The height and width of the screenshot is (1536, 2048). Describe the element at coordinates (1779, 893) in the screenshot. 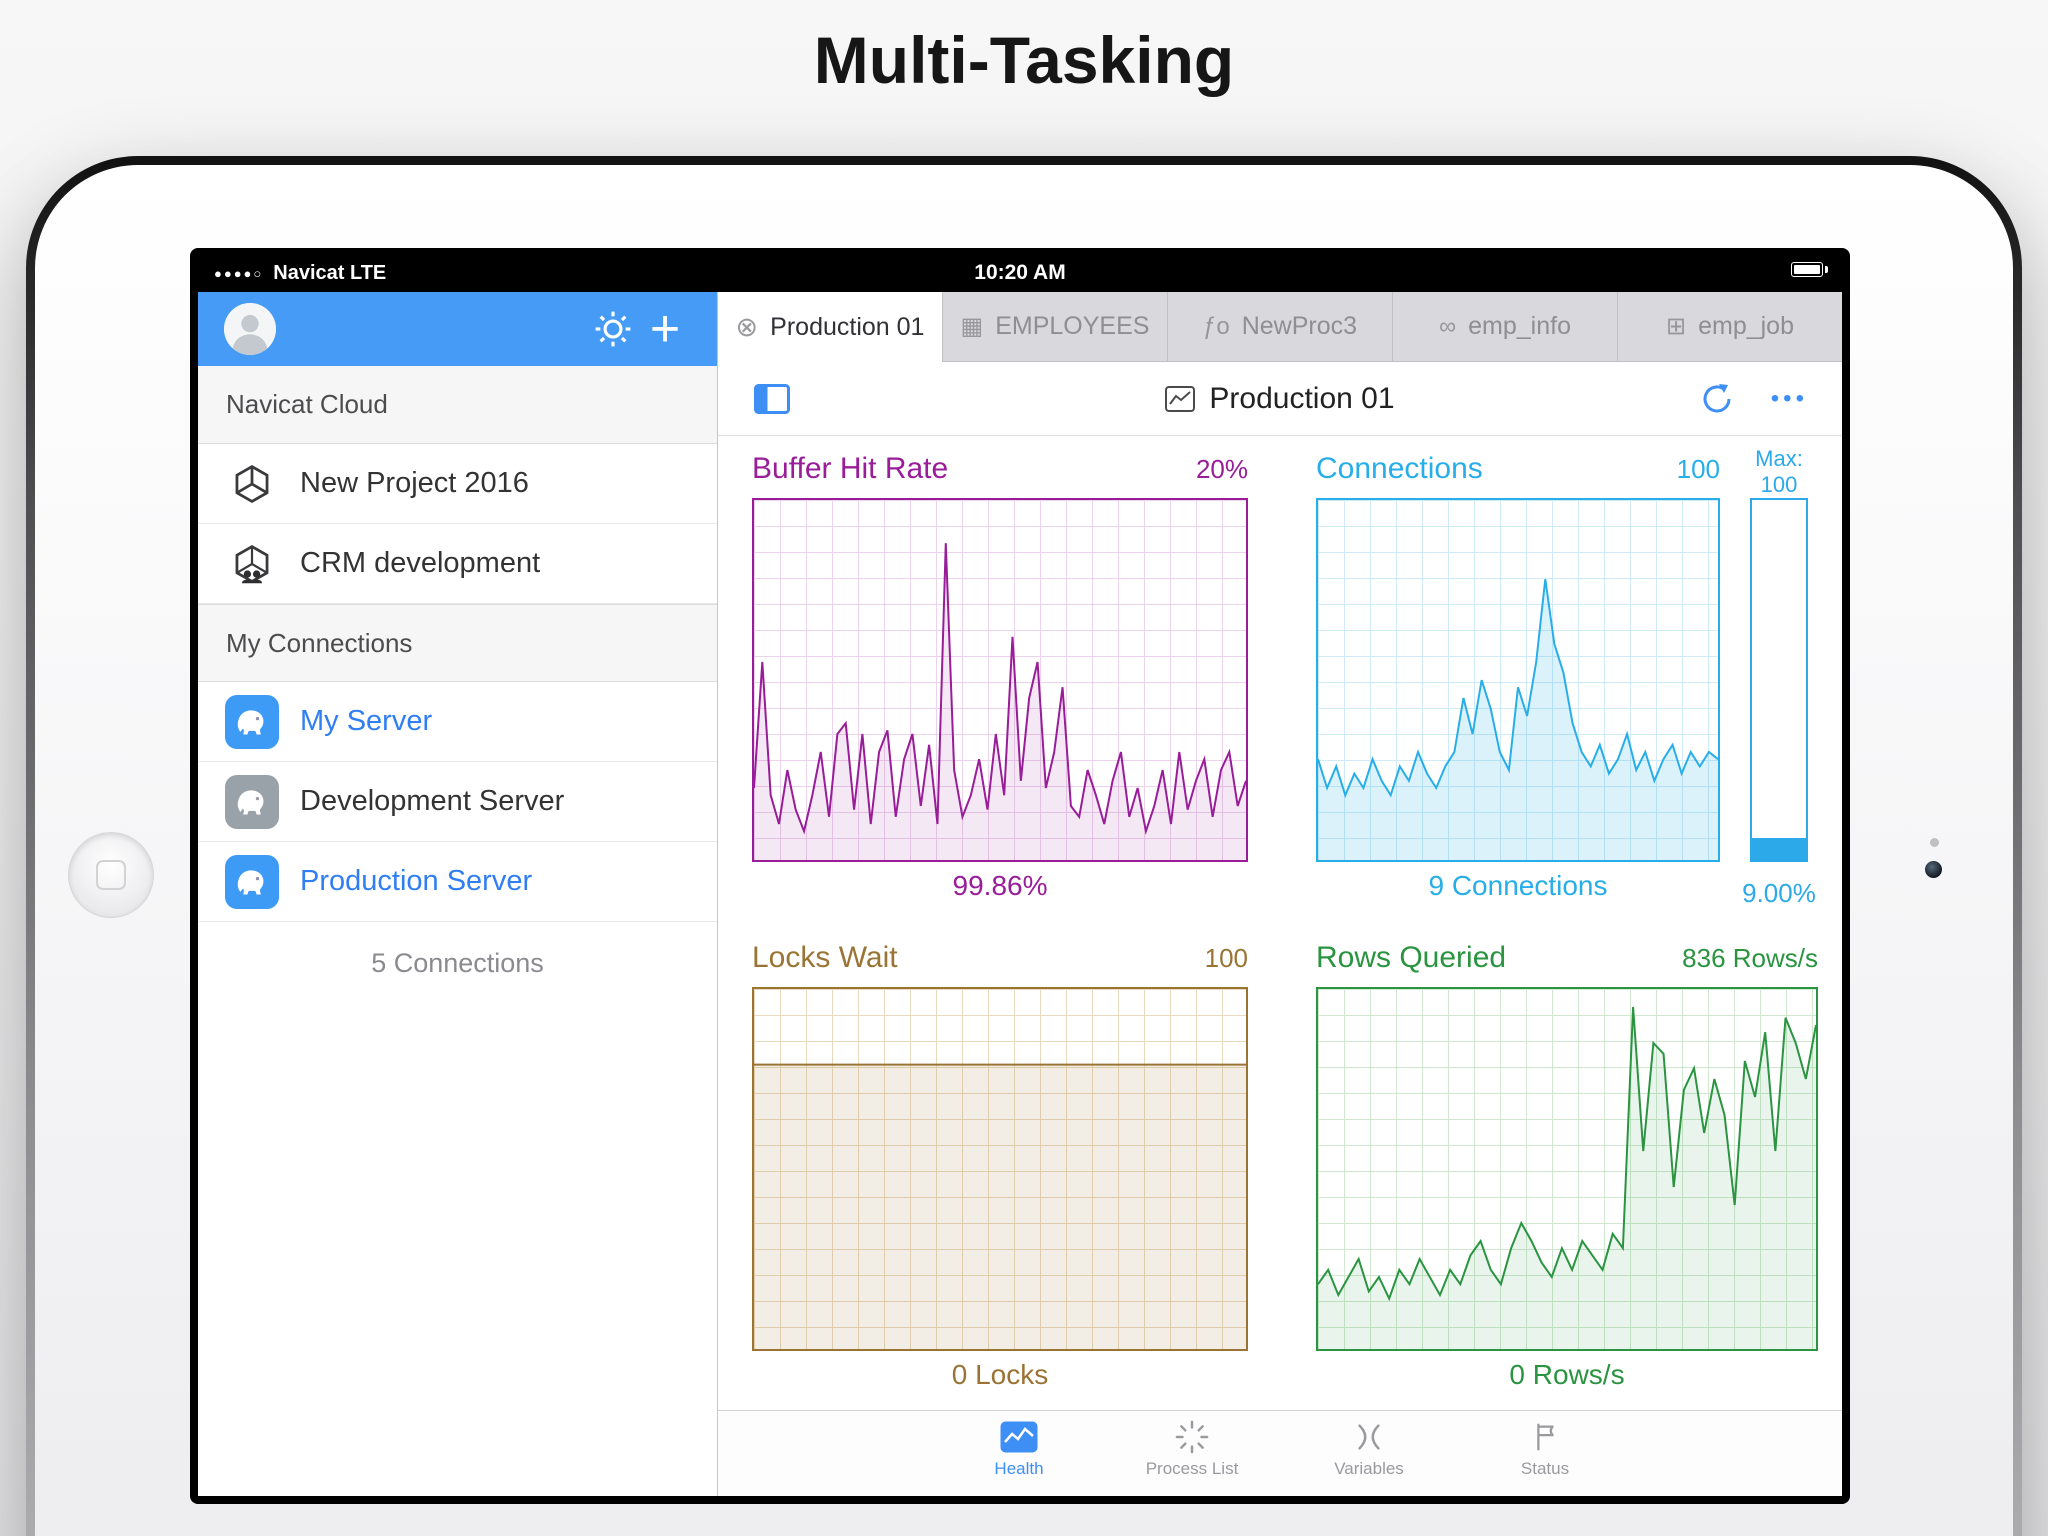

I see `gauge-value-label: 9.00%` at that location.